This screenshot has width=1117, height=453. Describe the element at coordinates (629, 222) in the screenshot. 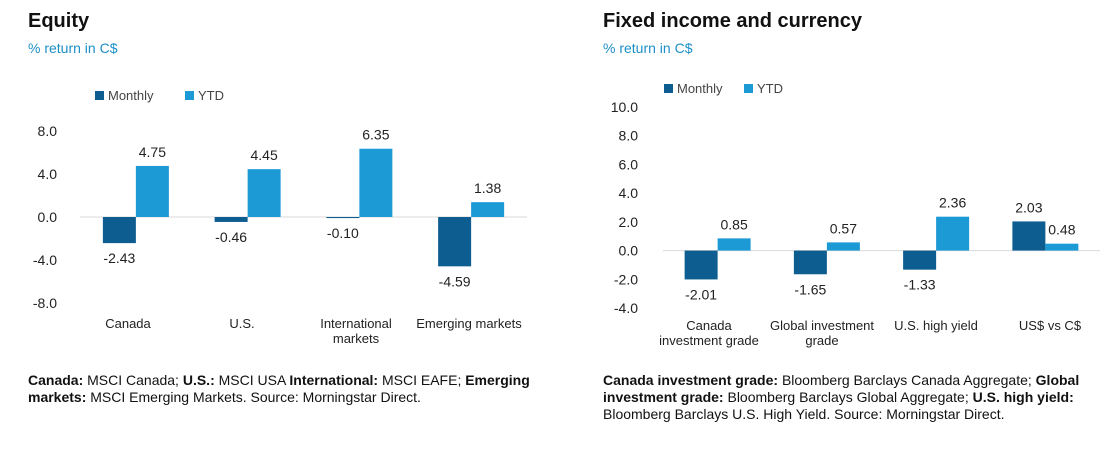

I see `y-tick-label: 2.0` at that location.